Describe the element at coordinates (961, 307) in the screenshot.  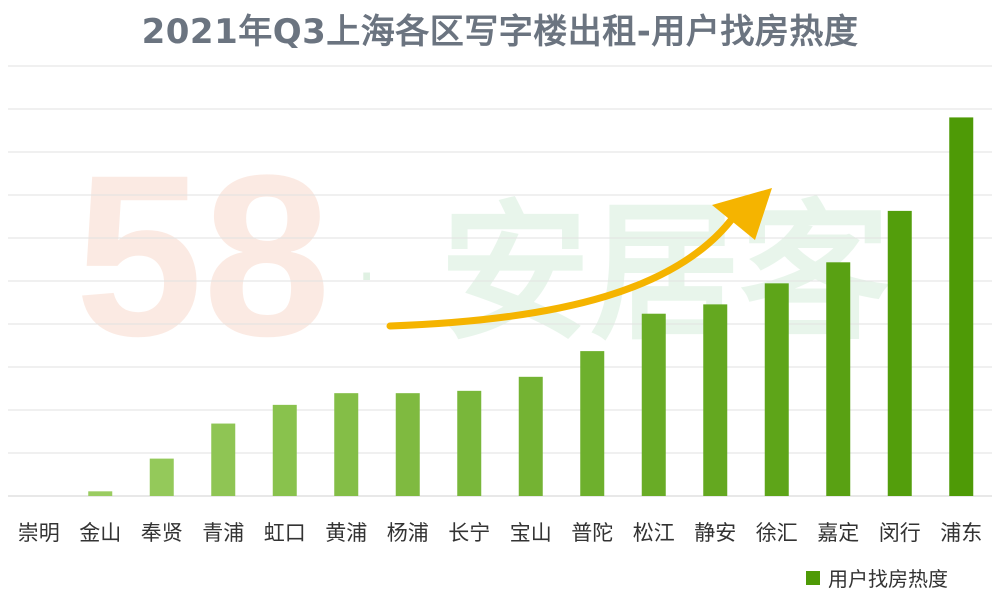
I see `bar-浦东` at that location.